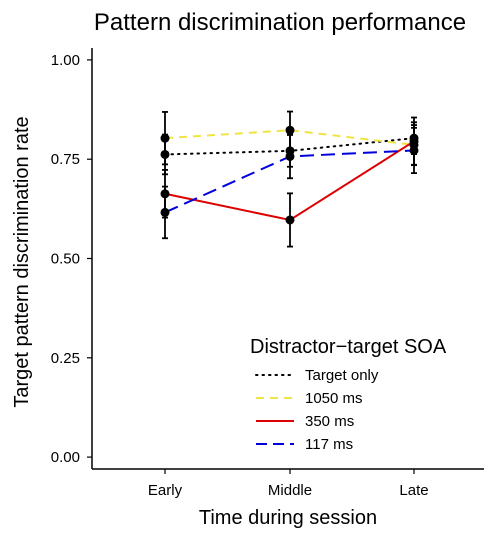  What do you see at coordinates (65, 60) in the screenshot?
I see `y-tick-label: 1.00` at bounding box center [65, 60].